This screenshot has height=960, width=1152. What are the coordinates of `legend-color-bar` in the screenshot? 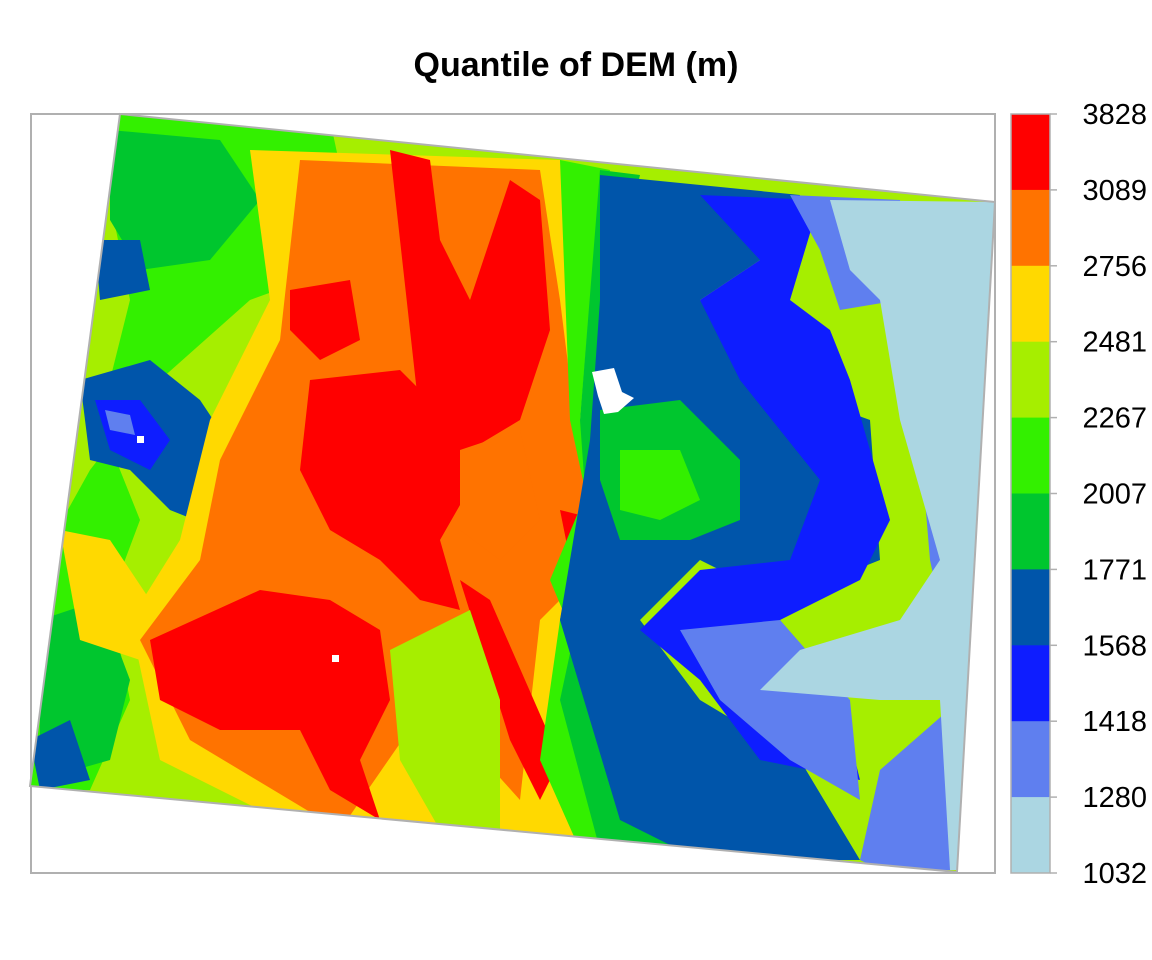 It's located at (1030, 494).